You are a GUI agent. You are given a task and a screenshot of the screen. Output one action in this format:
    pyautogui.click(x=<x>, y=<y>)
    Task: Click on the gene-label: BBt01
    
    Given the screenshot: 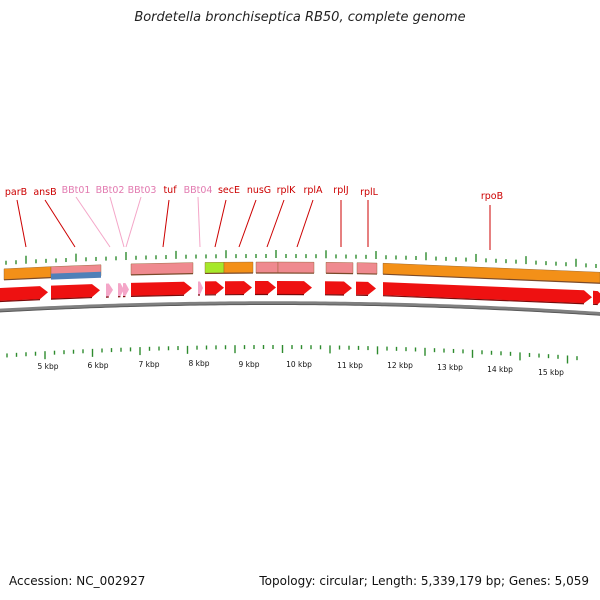 What is the action you would take?
    pyautogui.click(x=76, y=190)
    